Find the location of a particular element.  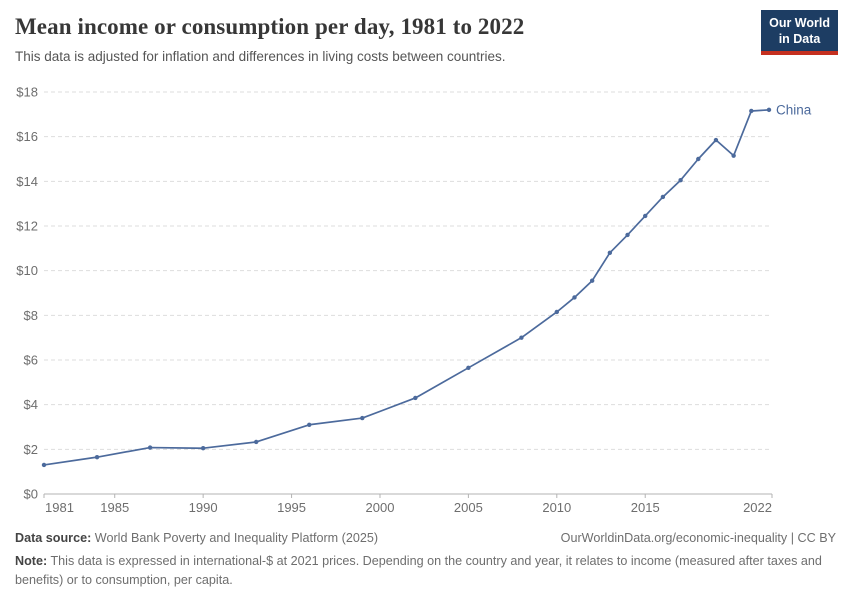

x-tick-label: 2000 is located at coordinates (380, 507).